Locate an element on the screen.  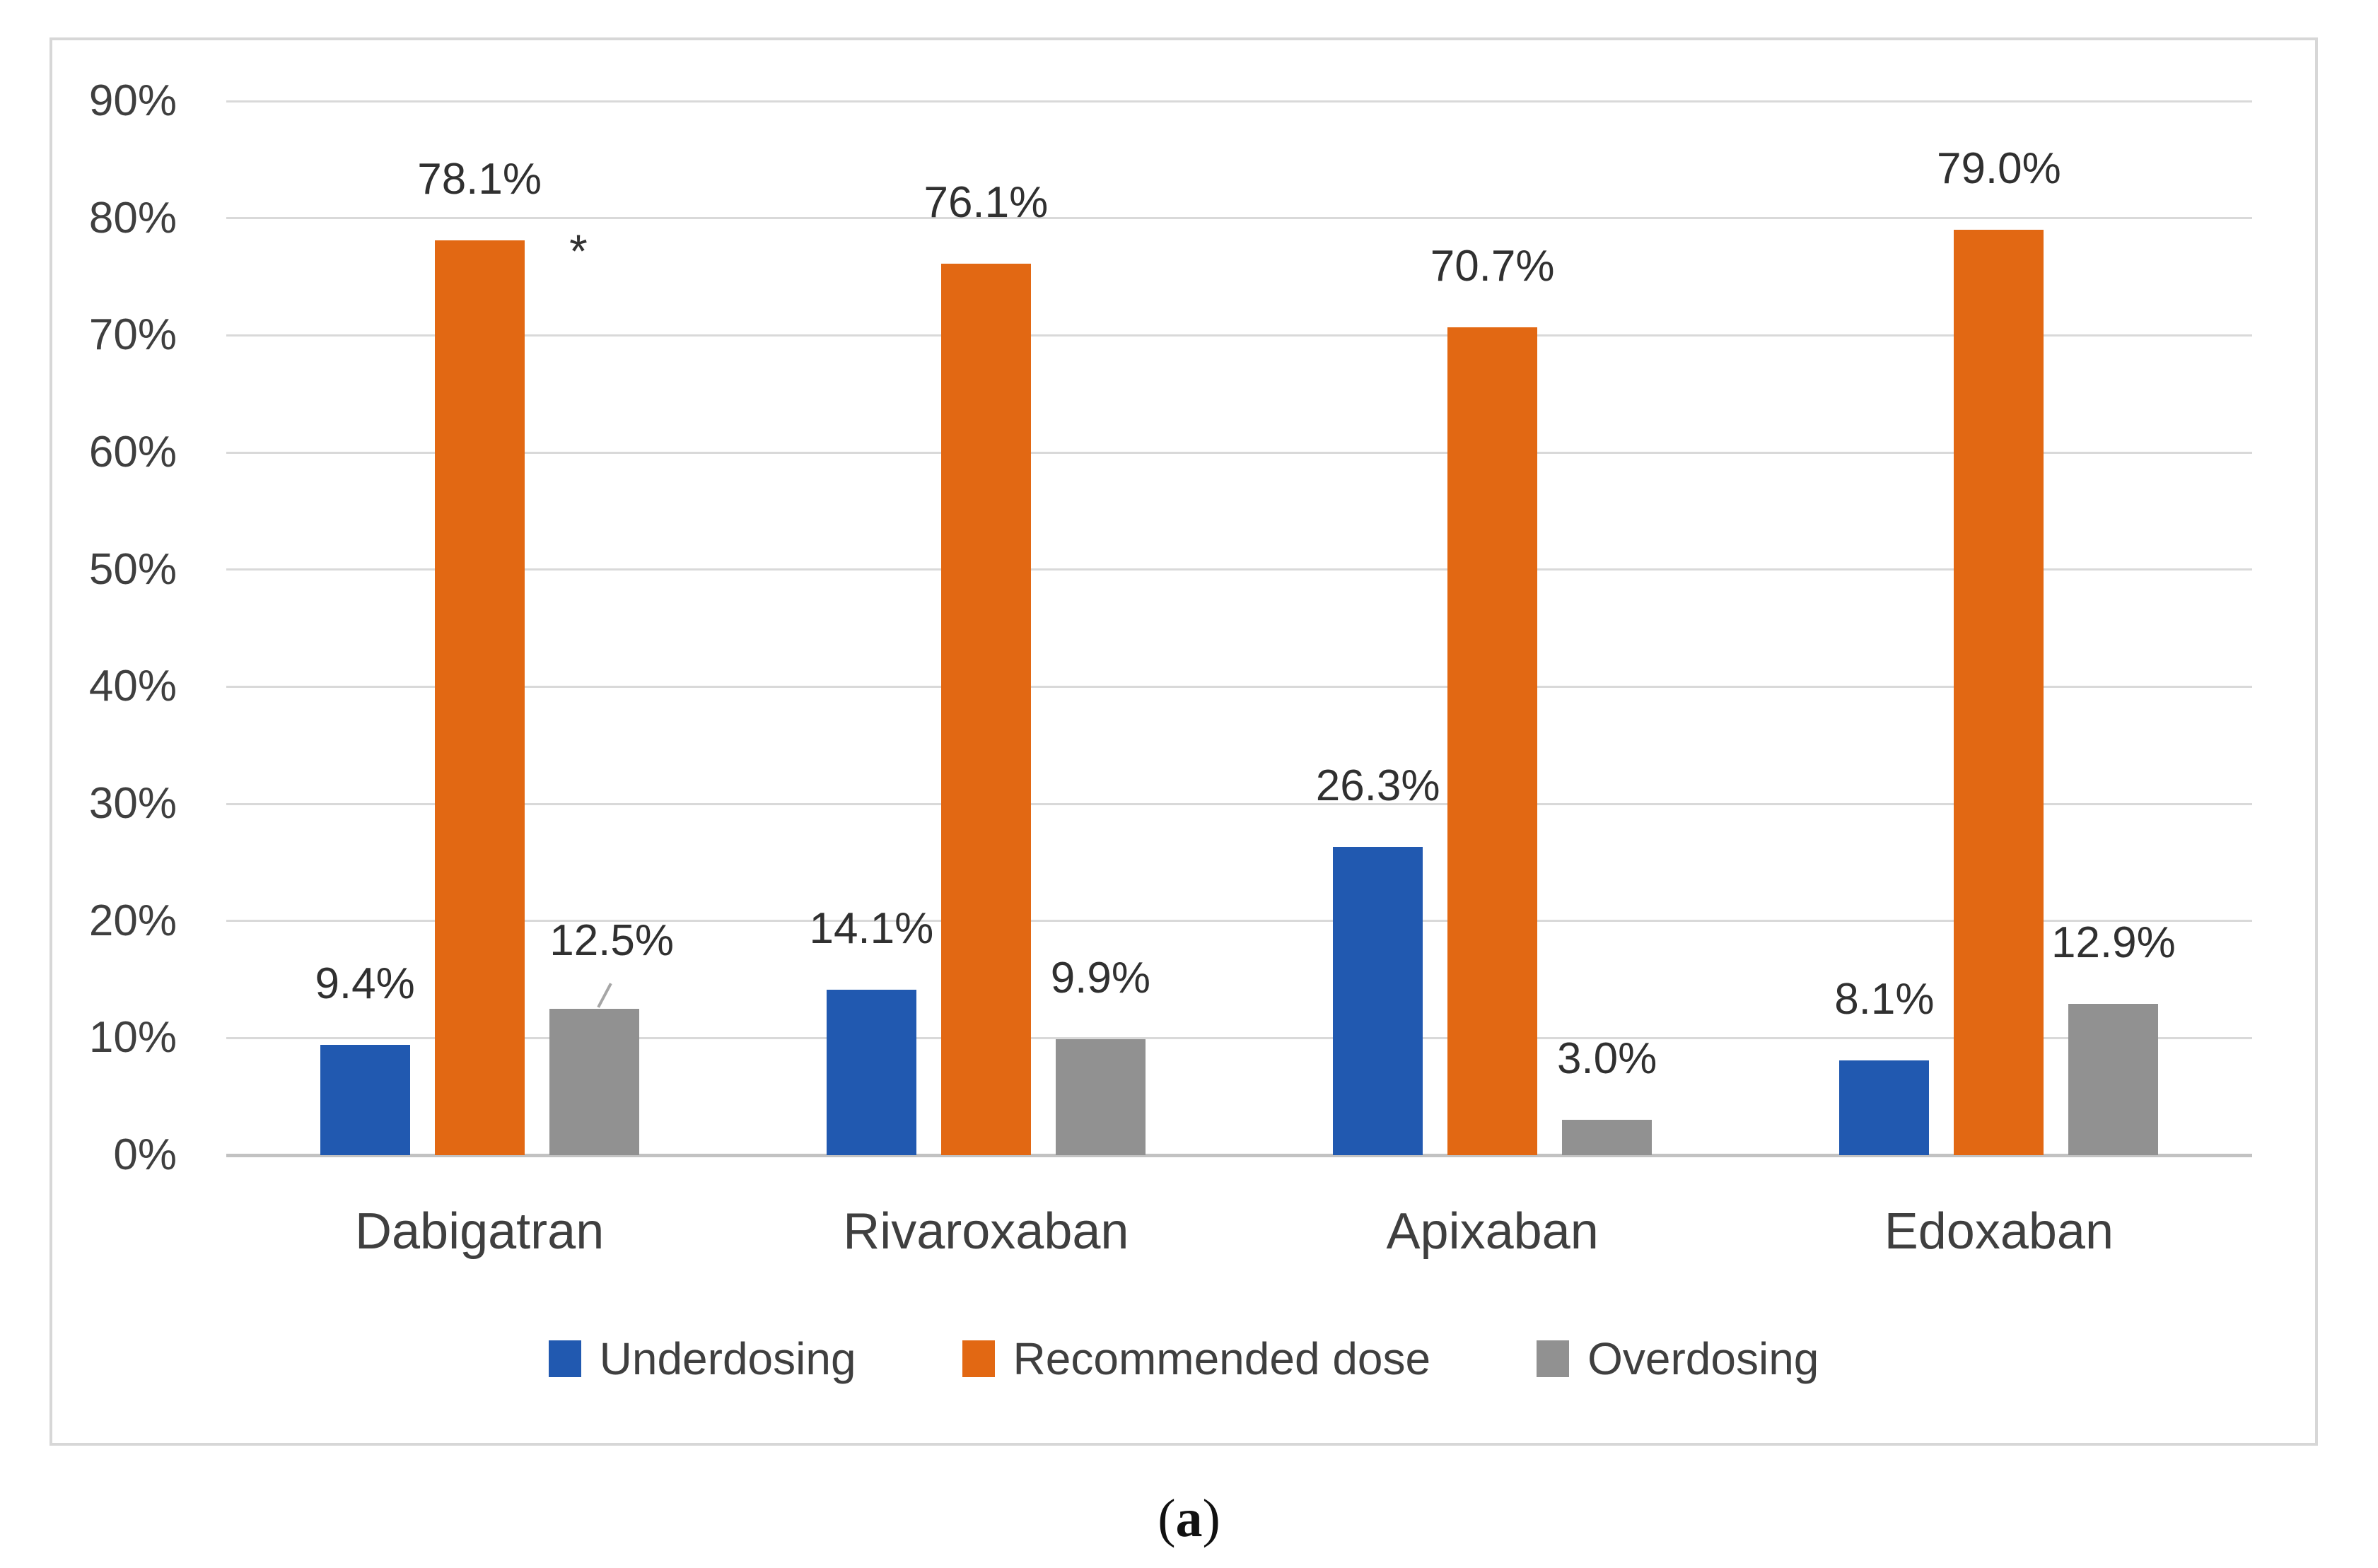
x-axis-category-label: Apixaban is located at coordinates (1492, 1231).